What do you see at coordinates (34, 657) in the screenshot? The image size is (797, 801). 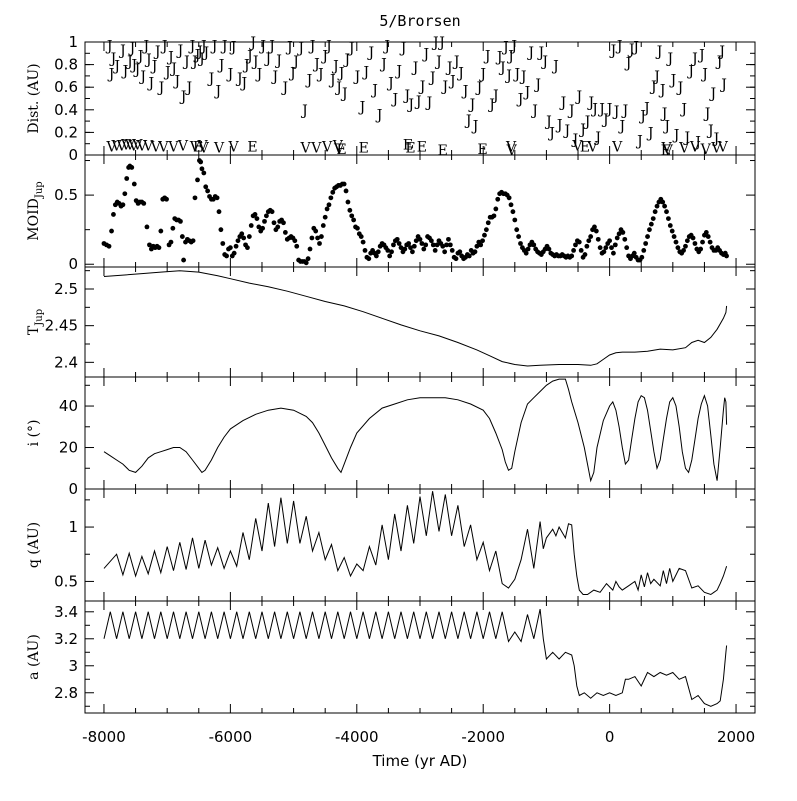 I see `y-axis-title: a (AU)` at bounding box center [34, 657].